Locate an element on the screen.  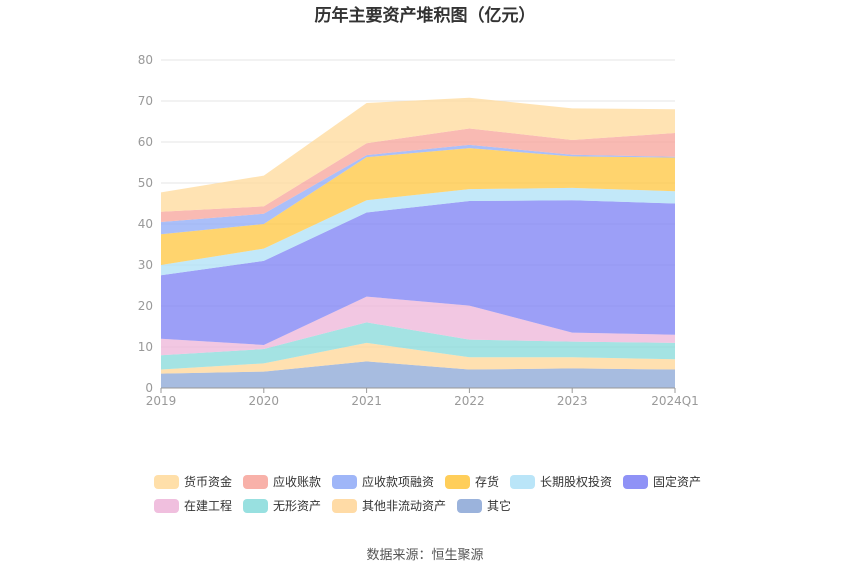
x-tick-label: 2024Q1 is located at coordinates (675, 401).